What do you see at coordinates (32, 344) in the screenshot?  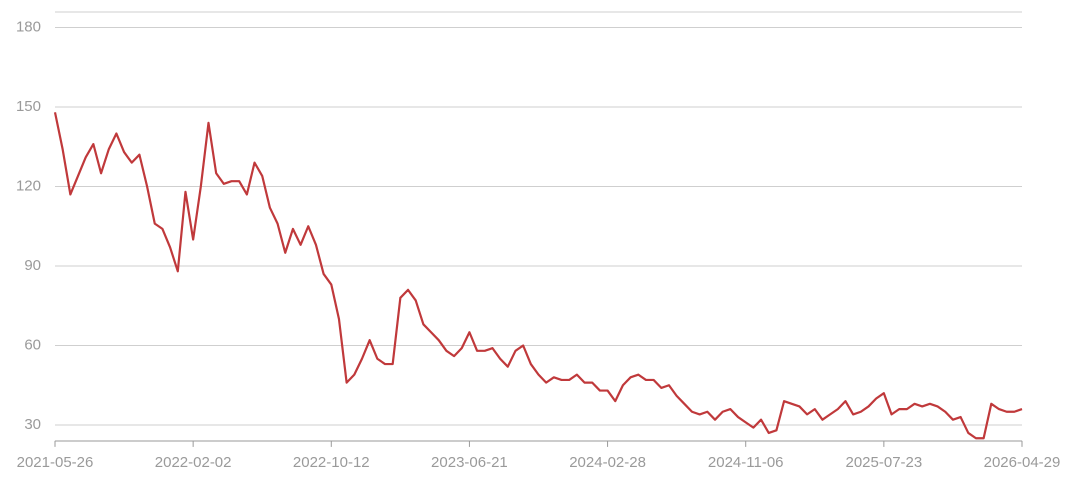 I see `y-tick-label: 60` at bounding box center [32, 344].